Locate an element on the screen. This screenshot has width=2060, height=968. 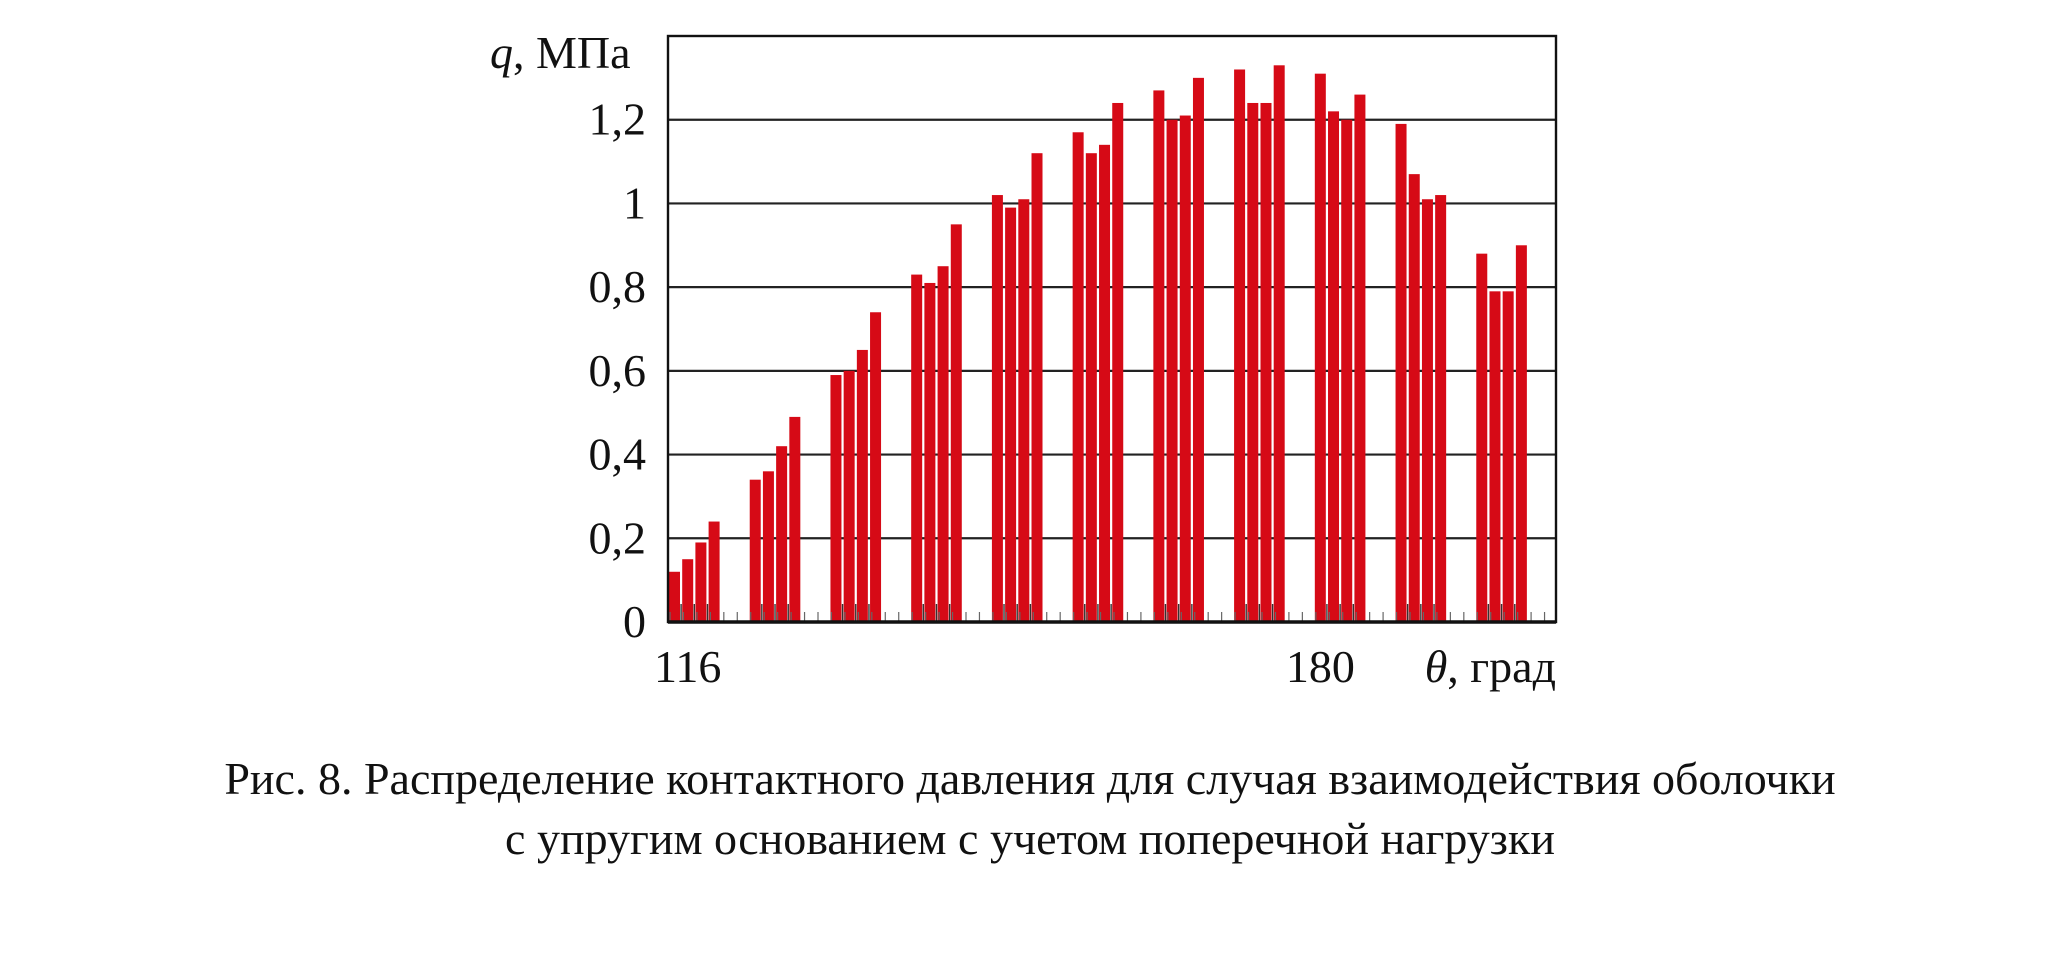
y-tick-label: 0,6 is located at coordinates (618, 370).